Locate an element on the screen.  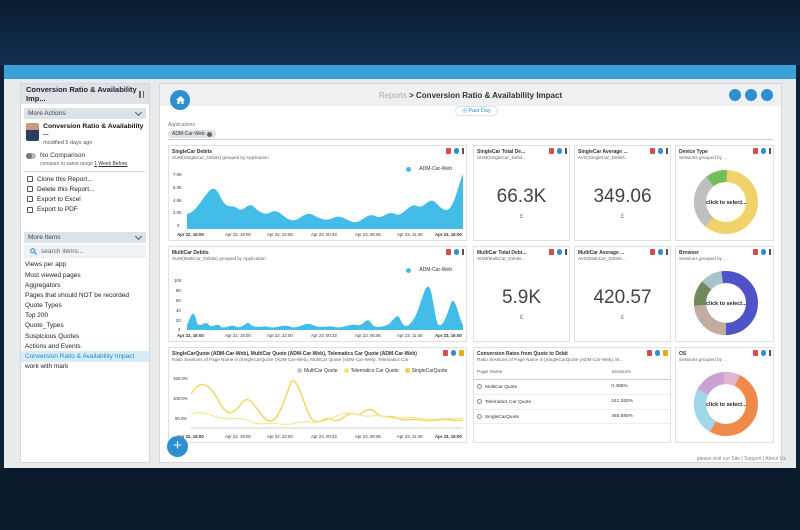
more-items-label: More Items is located at coordinates (44, 237).